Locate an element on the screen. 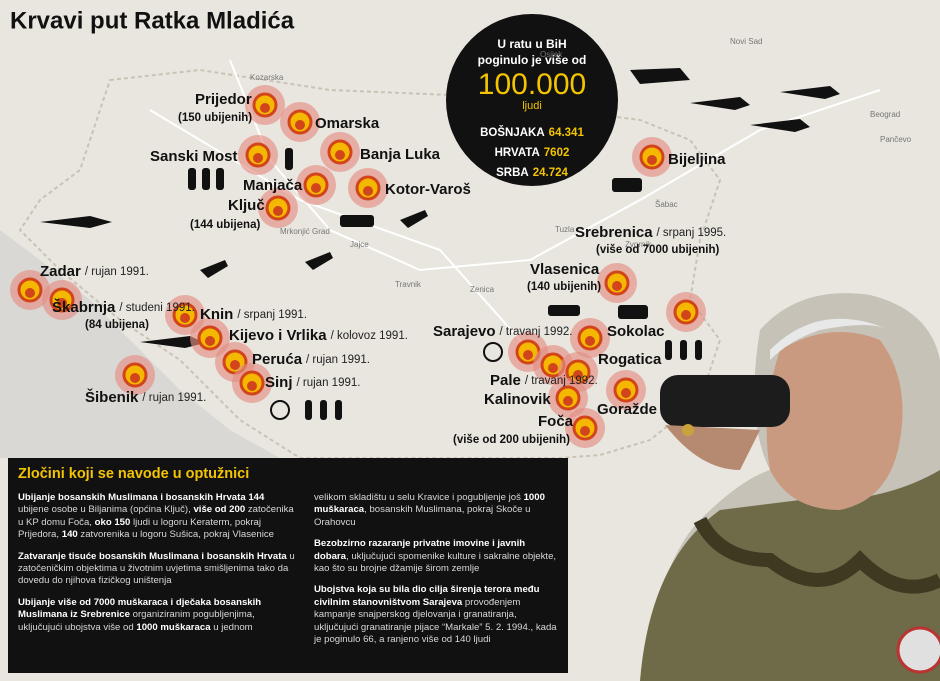 The width and height of the screenshot is (940, 681). stats-value: 7602 is located at coordinates (557, 153).